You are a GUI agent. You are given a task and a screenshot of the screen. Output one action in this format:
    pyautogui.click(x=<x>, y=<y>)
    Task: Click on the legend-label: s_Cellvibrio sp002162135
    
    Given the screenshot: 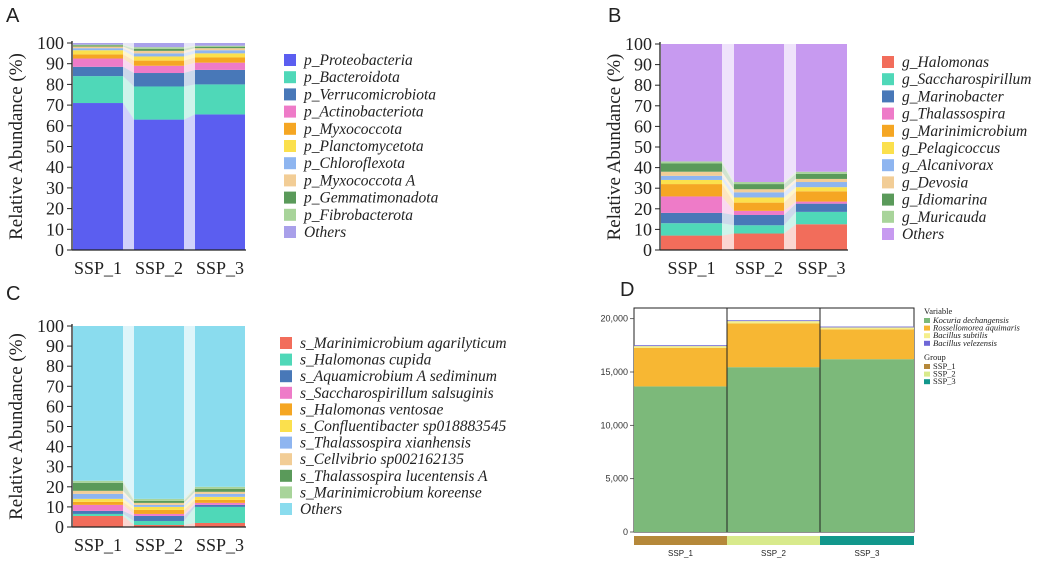 What is the action you would take?
    pyautogui.click(x=382, y=459)
    